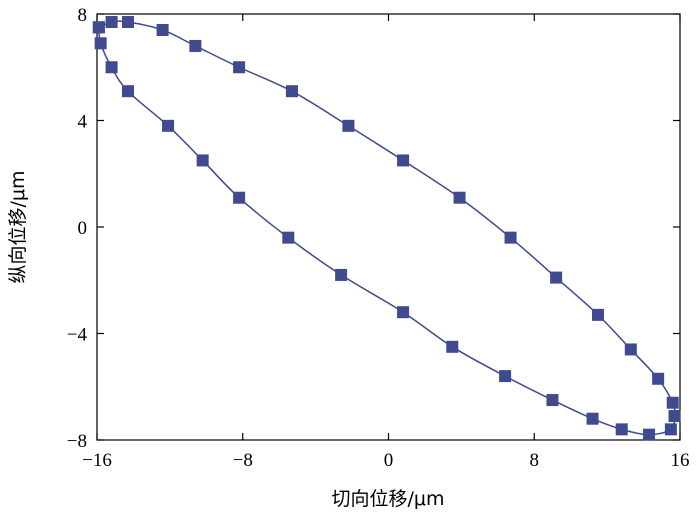  Describe the element at coordinates (77, 441) in the screenshot. I see `y-tick-label: −8` at that location.